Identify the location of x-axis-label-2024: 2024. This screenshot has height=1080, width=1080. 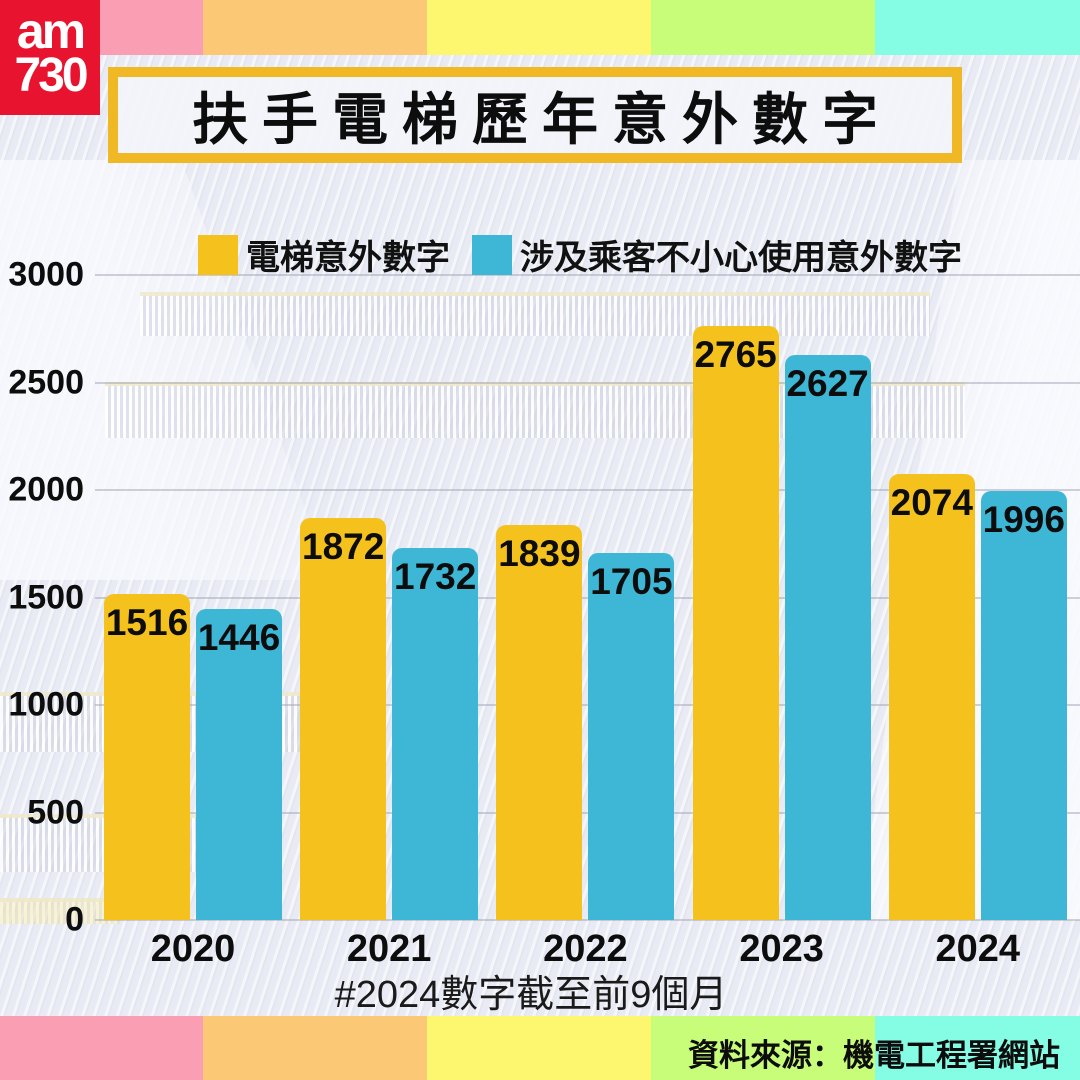
(978, 949).